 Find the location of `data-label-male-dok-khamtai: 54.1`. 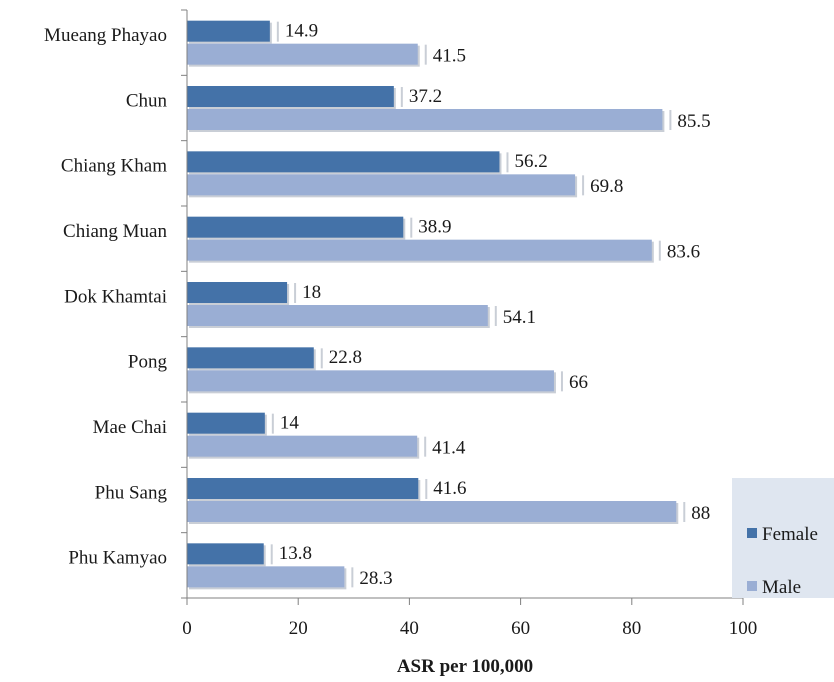

data-label-male-dok-khamtai: 54.1 is located at coordinates (519, 317).